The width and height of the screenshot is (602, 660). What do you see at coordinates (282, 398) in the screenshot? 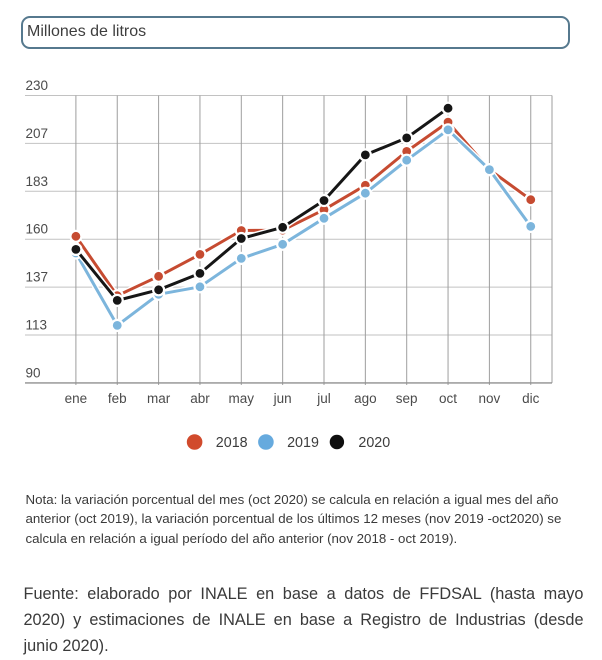
I see `svg-text: jun` at bounding box center [282, 398].